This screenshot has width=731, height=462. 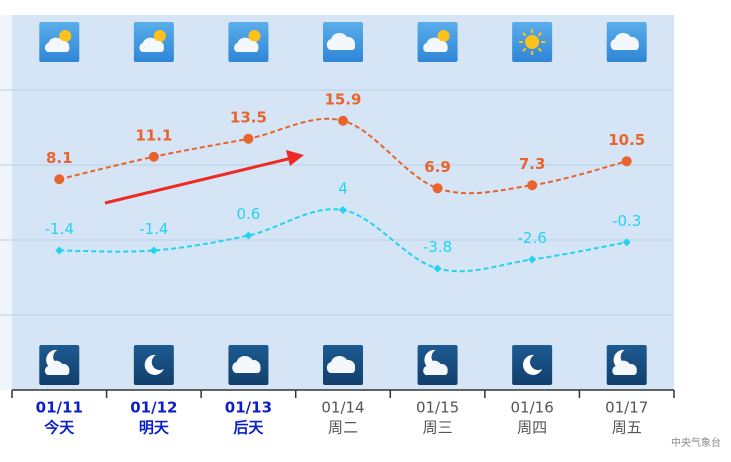 I want to click on day-label: 周四, so click(x=532, y=428).